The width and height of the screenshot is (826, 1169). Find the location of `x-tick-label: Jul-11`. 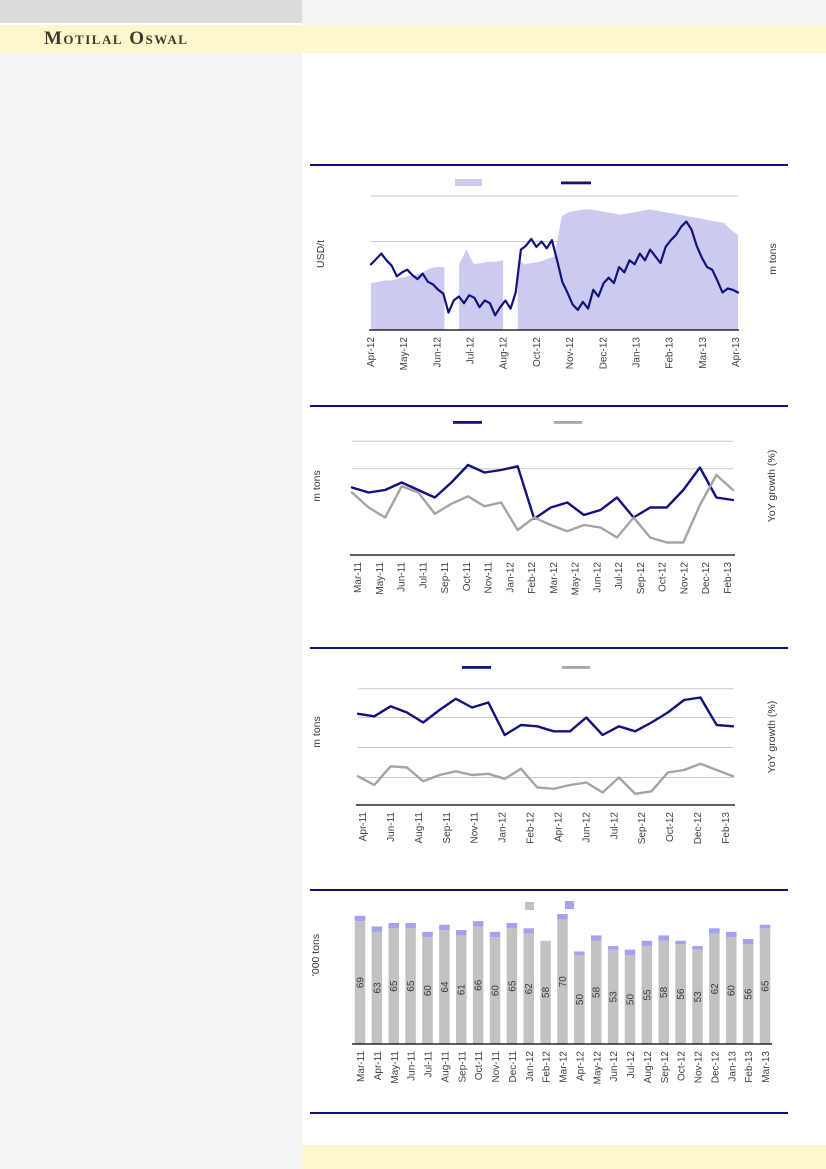

x-tick-label: Jul-11 is located at coordinates (423, 575).